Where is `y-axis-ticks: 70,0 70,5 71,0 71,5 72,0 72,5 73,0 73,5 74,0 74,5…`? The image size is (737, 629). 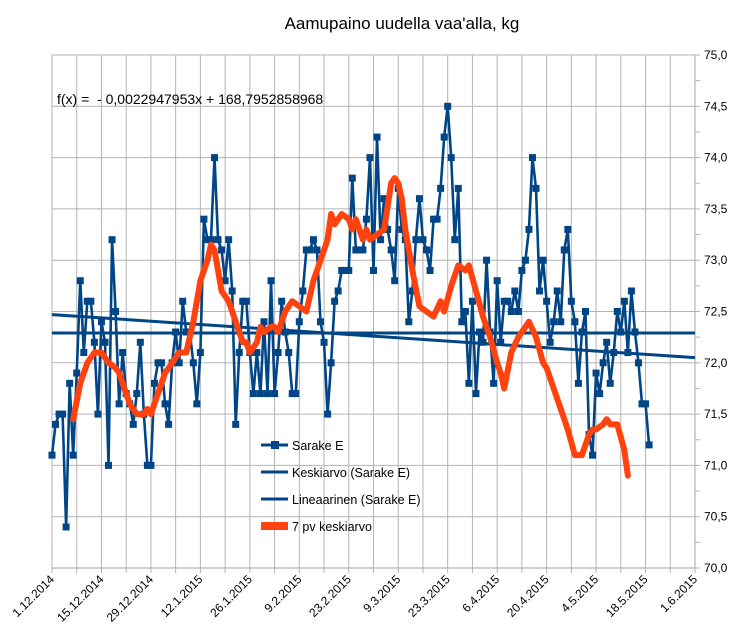 y-axis-ticks: 70,0 70,5 71,0 71,5 72,0 72,5 73,0 73,5 74,0 74,5… is located at coordinates (716, 311).